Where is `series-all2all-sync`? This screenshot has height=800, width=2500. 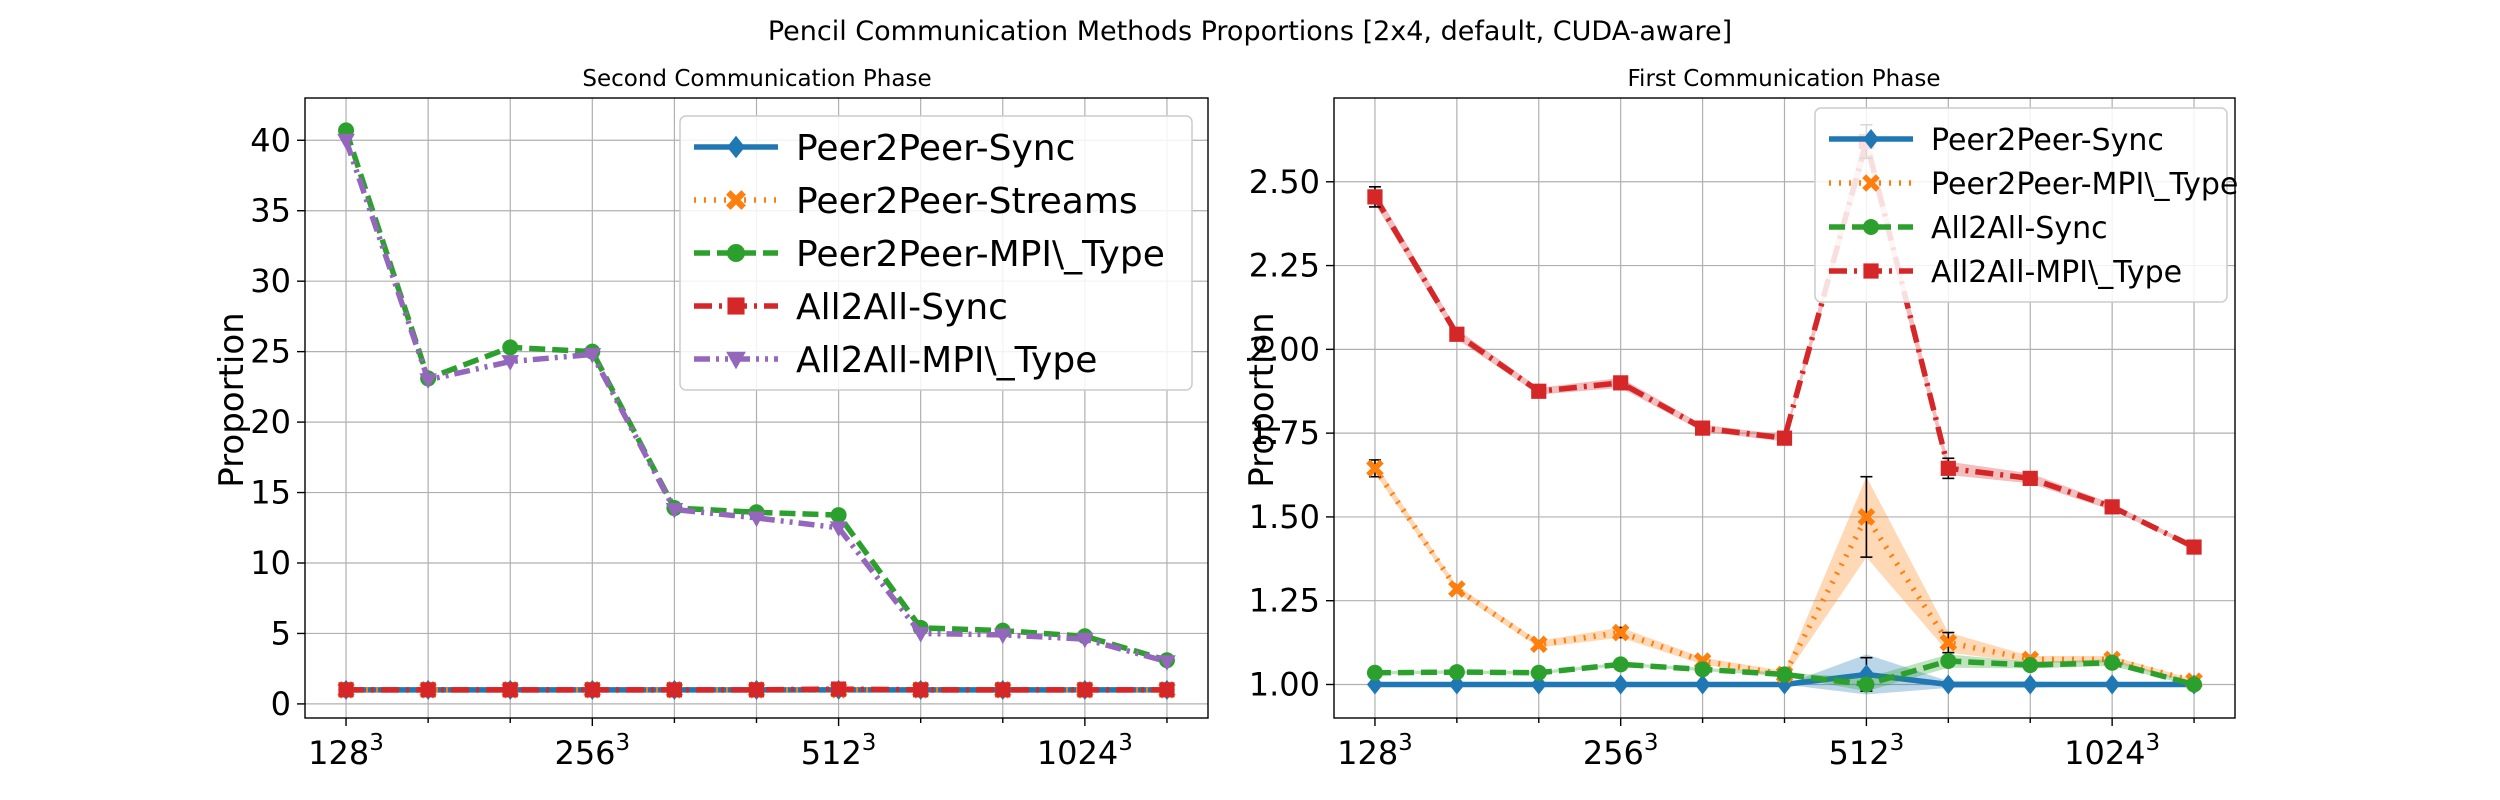
series-all2all-sync is located at coordinates (1784, 673).